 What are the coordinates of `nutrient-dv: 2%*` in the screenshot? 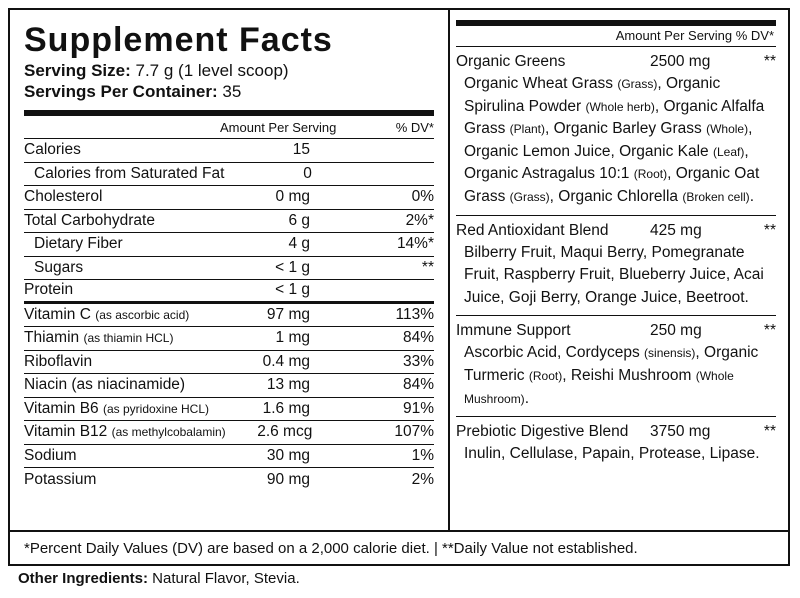 It's located at (419, 220).